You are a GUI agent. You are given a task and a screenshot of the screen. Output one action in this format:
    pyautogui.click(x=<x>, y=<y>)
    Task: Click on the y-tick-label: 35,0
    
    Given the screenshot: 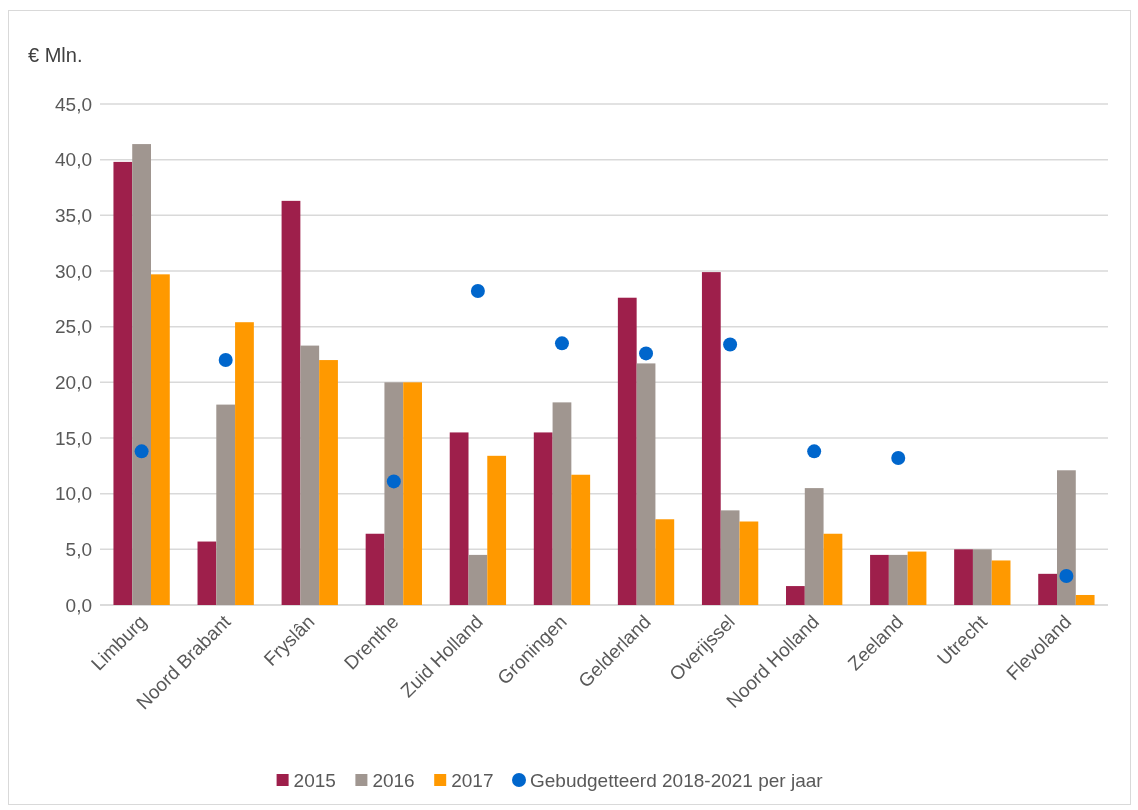 What is the action you would take?
    pyautogui.click(x=73, y=215)
    